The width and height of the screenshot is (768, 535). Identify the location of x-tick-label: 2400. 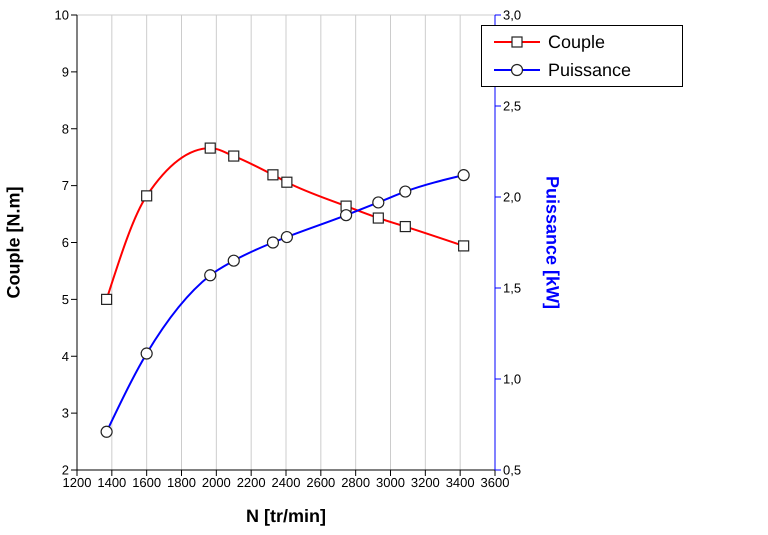
(286, 482).